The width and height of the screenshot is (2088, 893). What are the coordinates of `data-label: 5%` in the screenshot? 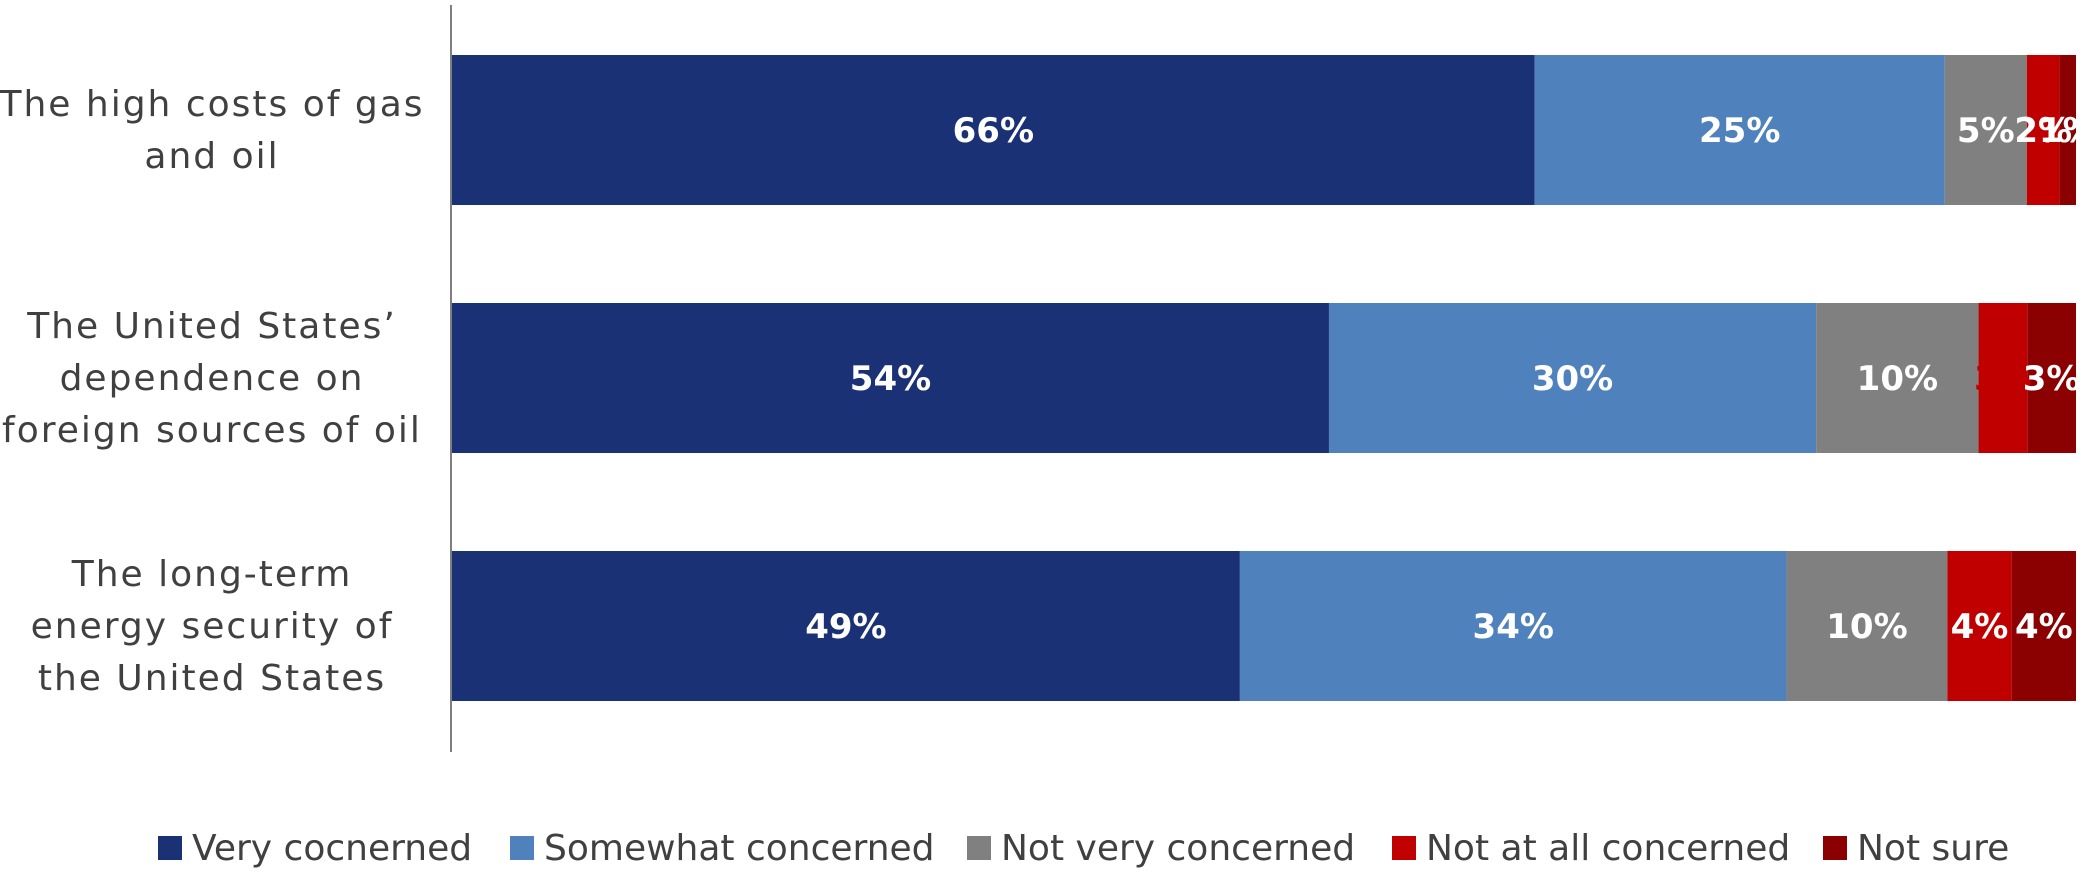 It's located at (1986, 131).